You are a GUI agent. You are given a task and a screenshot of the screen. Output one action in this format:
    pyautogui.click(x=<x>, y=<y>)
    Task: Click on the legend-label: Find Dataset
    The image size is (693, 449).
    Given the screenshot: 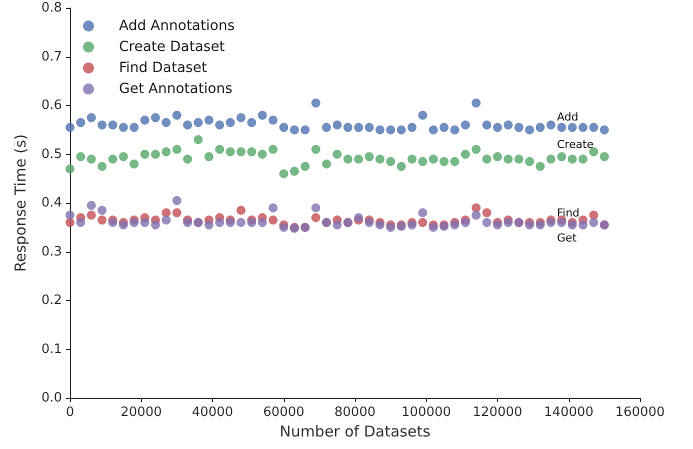 What is the action you would take?
    pyautogui.click(x=163, y=68)
    